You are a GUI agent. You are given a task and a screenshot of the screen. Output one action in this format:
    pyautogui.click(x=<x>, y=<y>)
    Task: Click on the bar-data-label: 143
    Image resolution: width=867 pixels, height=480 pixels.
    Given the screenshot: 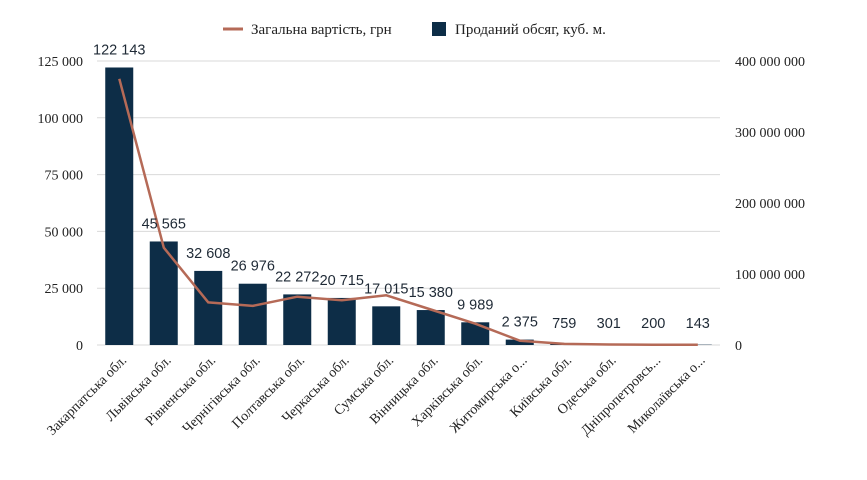 What is the action you would take?
    pyautogui.click(x=698, y=324)
    